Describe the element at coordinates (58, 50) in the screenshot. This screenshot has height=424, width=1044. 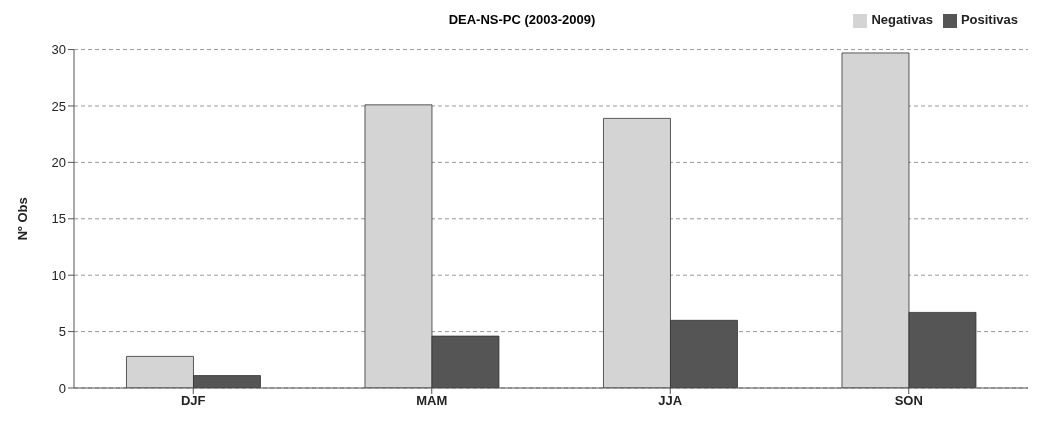
I see `y-tick-label: 30` at that location.